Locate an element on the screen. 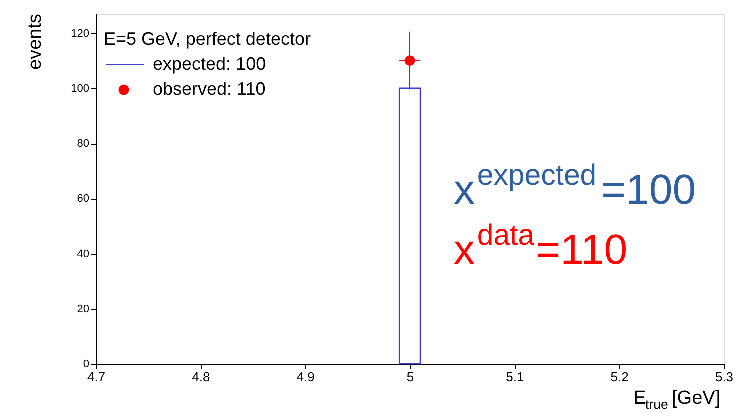 The image size is (744, 417). y-tick-label: 20 is located at coordinates (83, 309).